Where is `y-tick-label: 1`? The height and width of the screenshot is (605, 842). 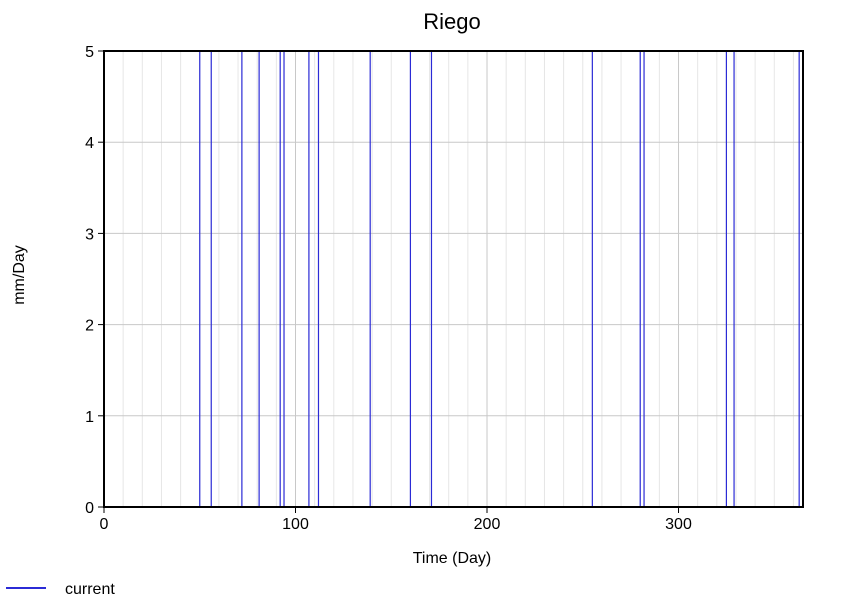 y-tick-label: 1 is located at coordinates (89, 417).